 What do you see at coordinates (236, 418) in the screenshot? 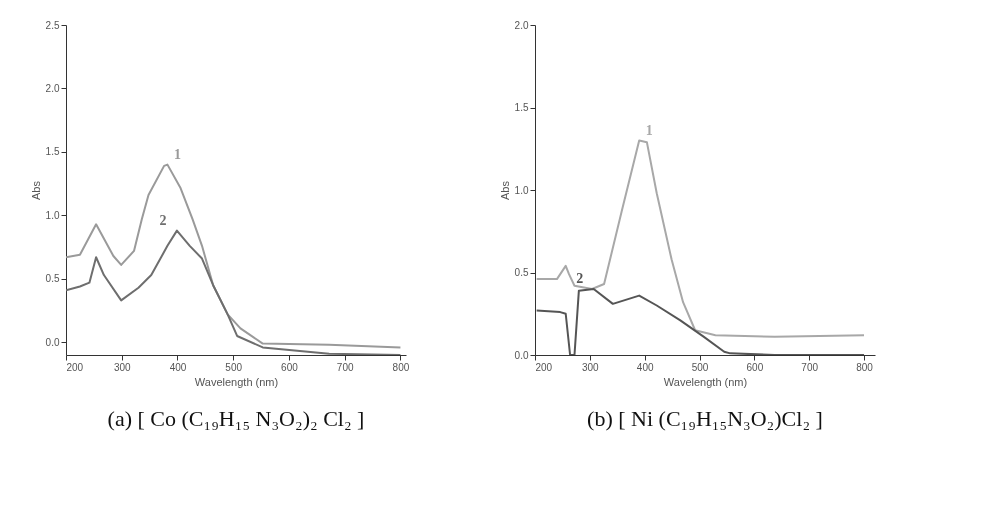
I see `text: (a) [ Co (C₁₉H₁₅ N₃O₂)₂ Cl₂ ]` at bounding box center [236, 418].